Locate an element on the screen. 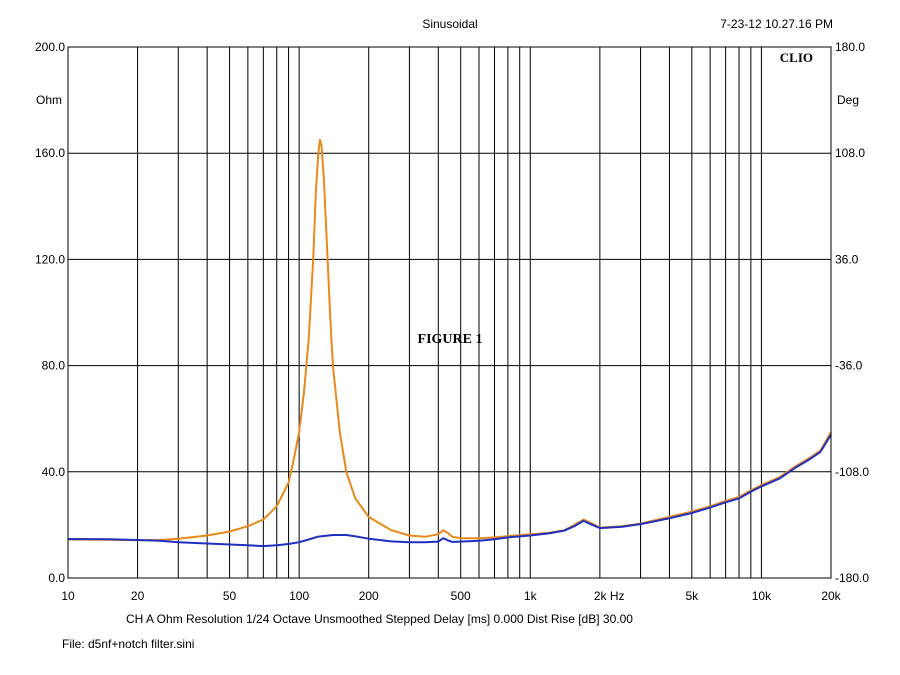 The width and height of the screenshot is (900, 675). y-tick-label: 0.0 is located at coordinates (56, 578).